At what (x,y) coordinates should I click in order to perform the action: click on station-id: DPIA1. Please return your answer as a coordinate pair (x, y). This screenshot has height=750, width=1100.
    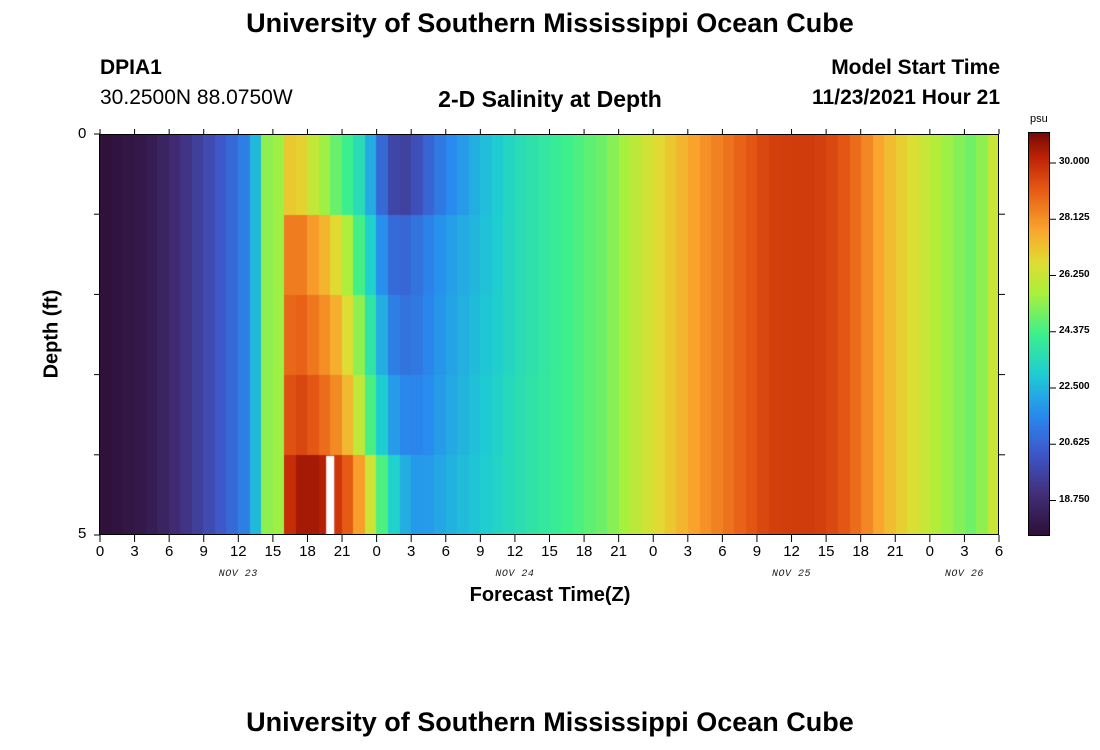
    Looking at the image, I should click on (131, 67).